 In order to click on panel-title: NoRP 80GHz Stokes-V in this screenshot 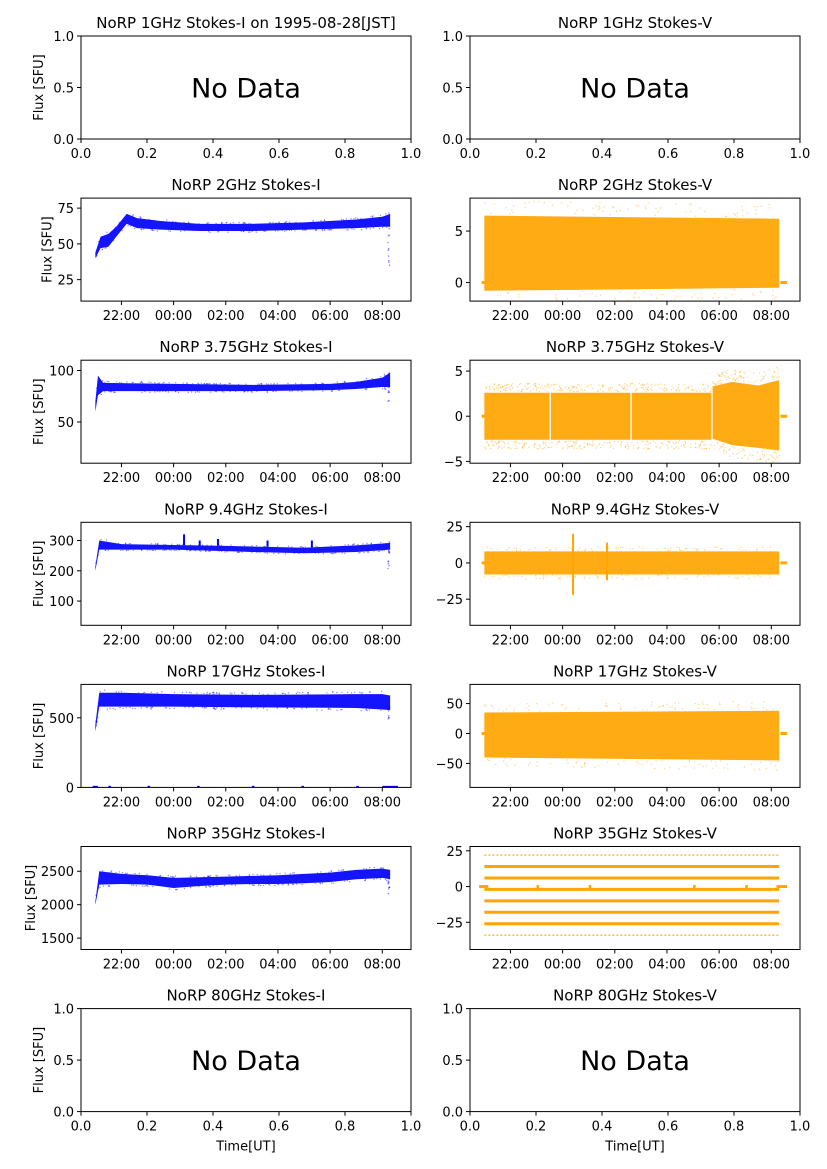, I will do `click(635, 996)`.